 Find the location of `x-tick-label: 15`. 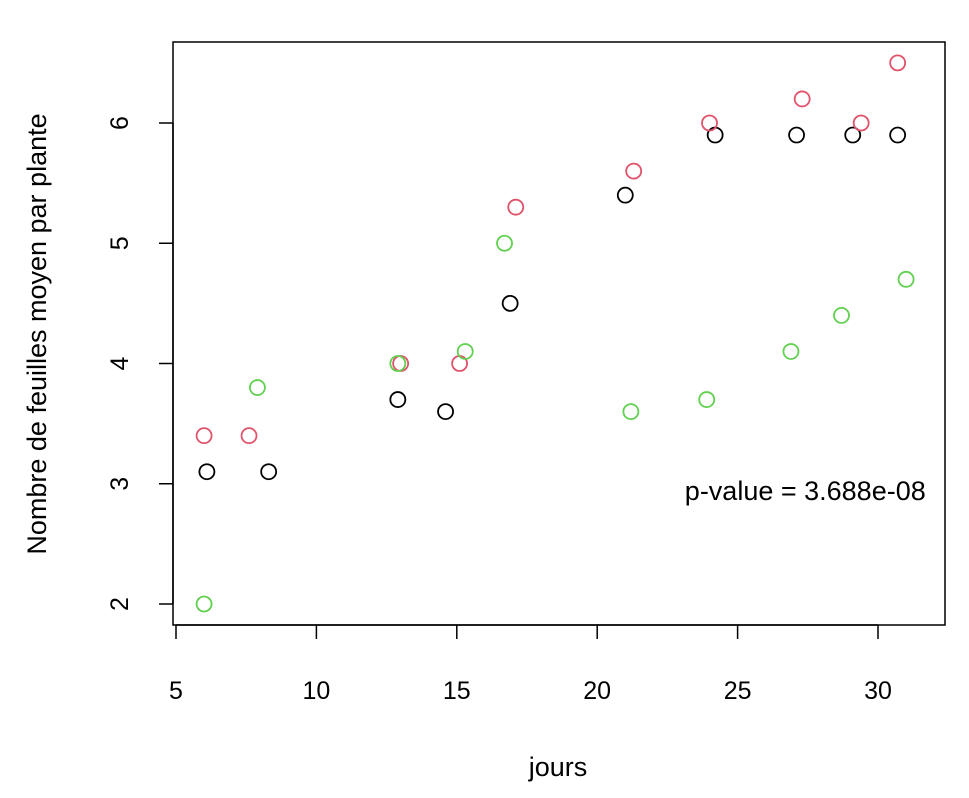

x-tick-label: 15 is located at coordinates (457, 691).